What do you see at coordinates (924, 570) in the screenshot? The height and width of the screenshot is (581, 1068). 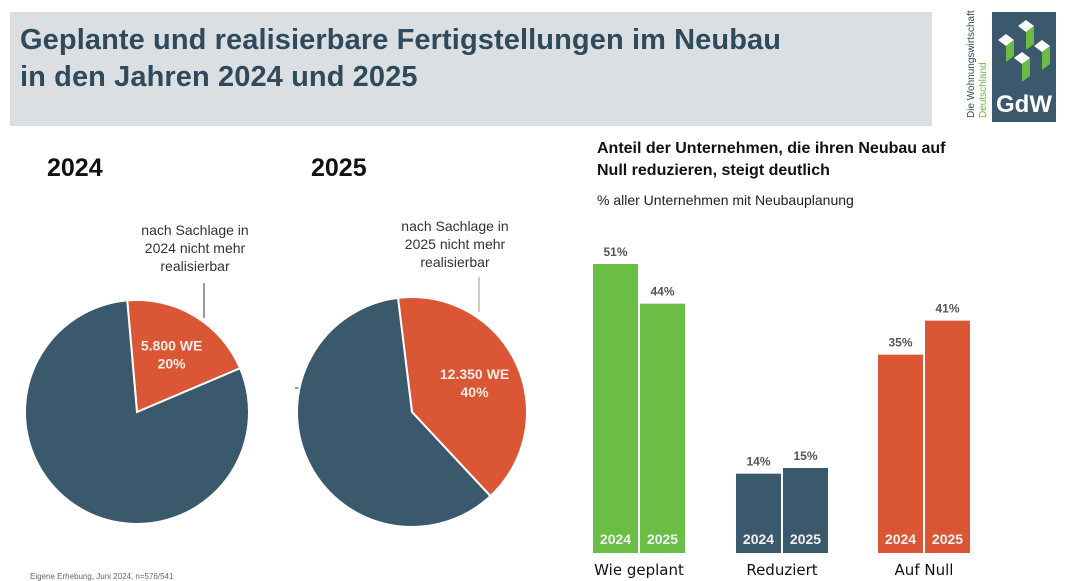 I see `category-label: Auf Null` at bounding box center [924, 570].